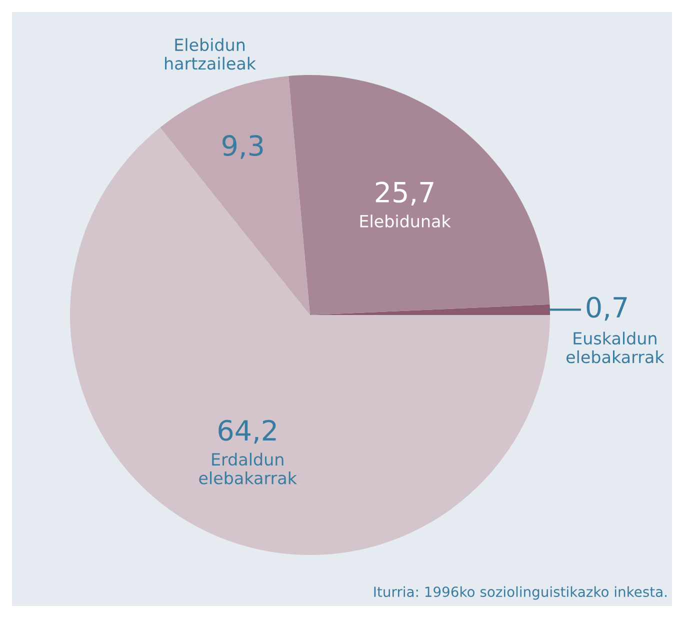 Image resolution: width=684 pixels, height=618 pixels. What do you see at coordinates (615, 348) in the screenshot?
I see `slice-label: Euskaldun elebakarrak` at bounding box center [615, 348].